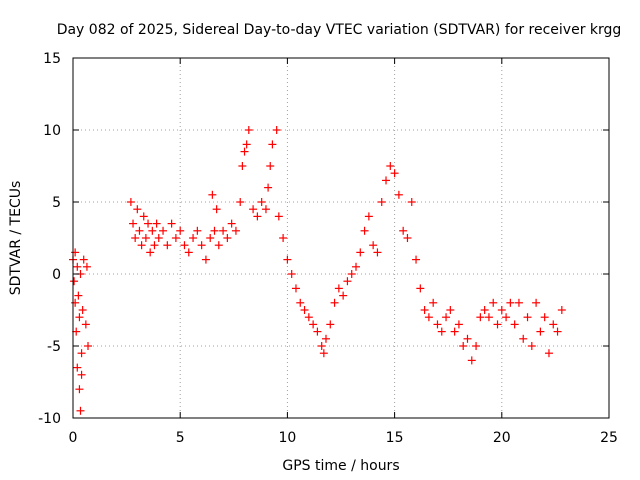 The height and width of the screenshot is (480, 640). Describe the element at coordinates (180, 438) in the screenshot. I see `x-tick-label: 5` at that location.